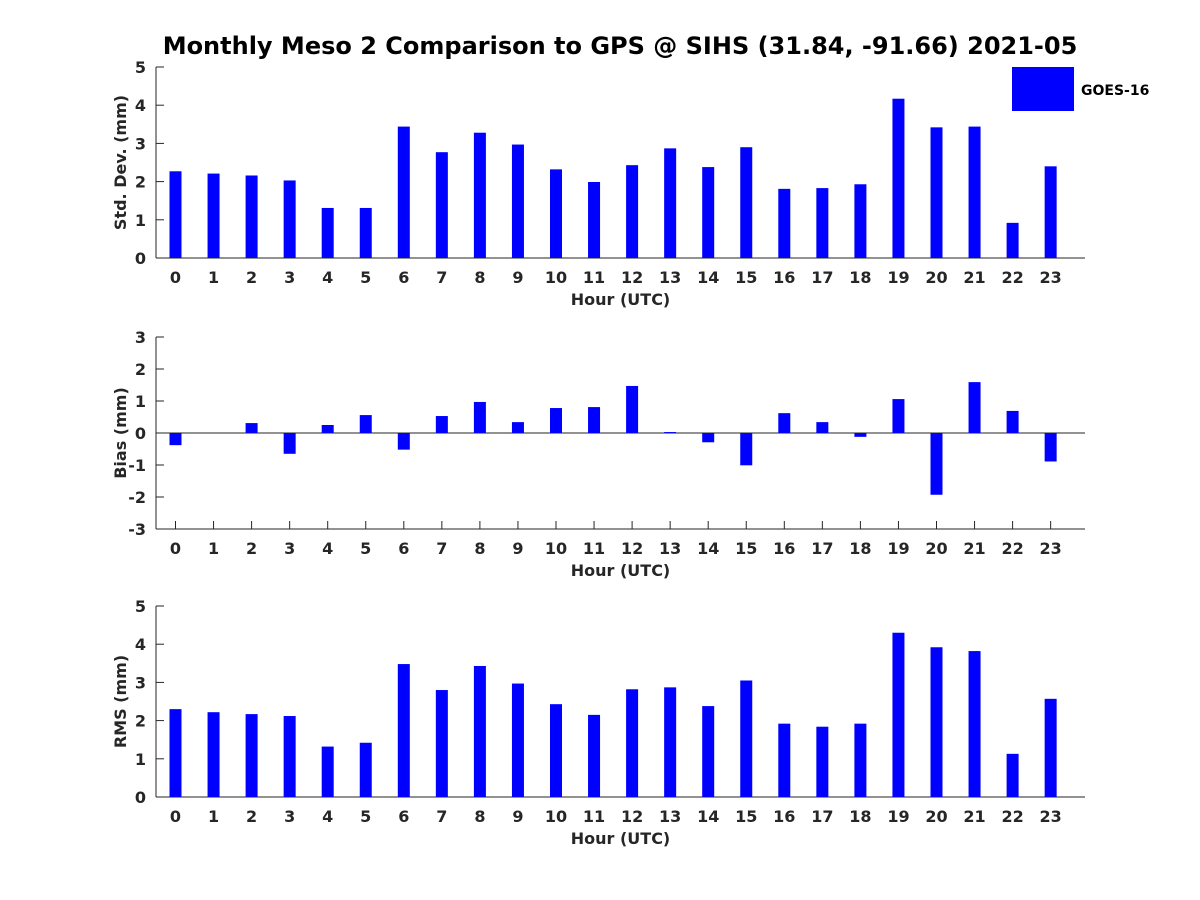  What do you see at coordinates (822, 548) in the screenshot?
I see `bias-x-tick-label: 17` at bounding box center [822, 548].